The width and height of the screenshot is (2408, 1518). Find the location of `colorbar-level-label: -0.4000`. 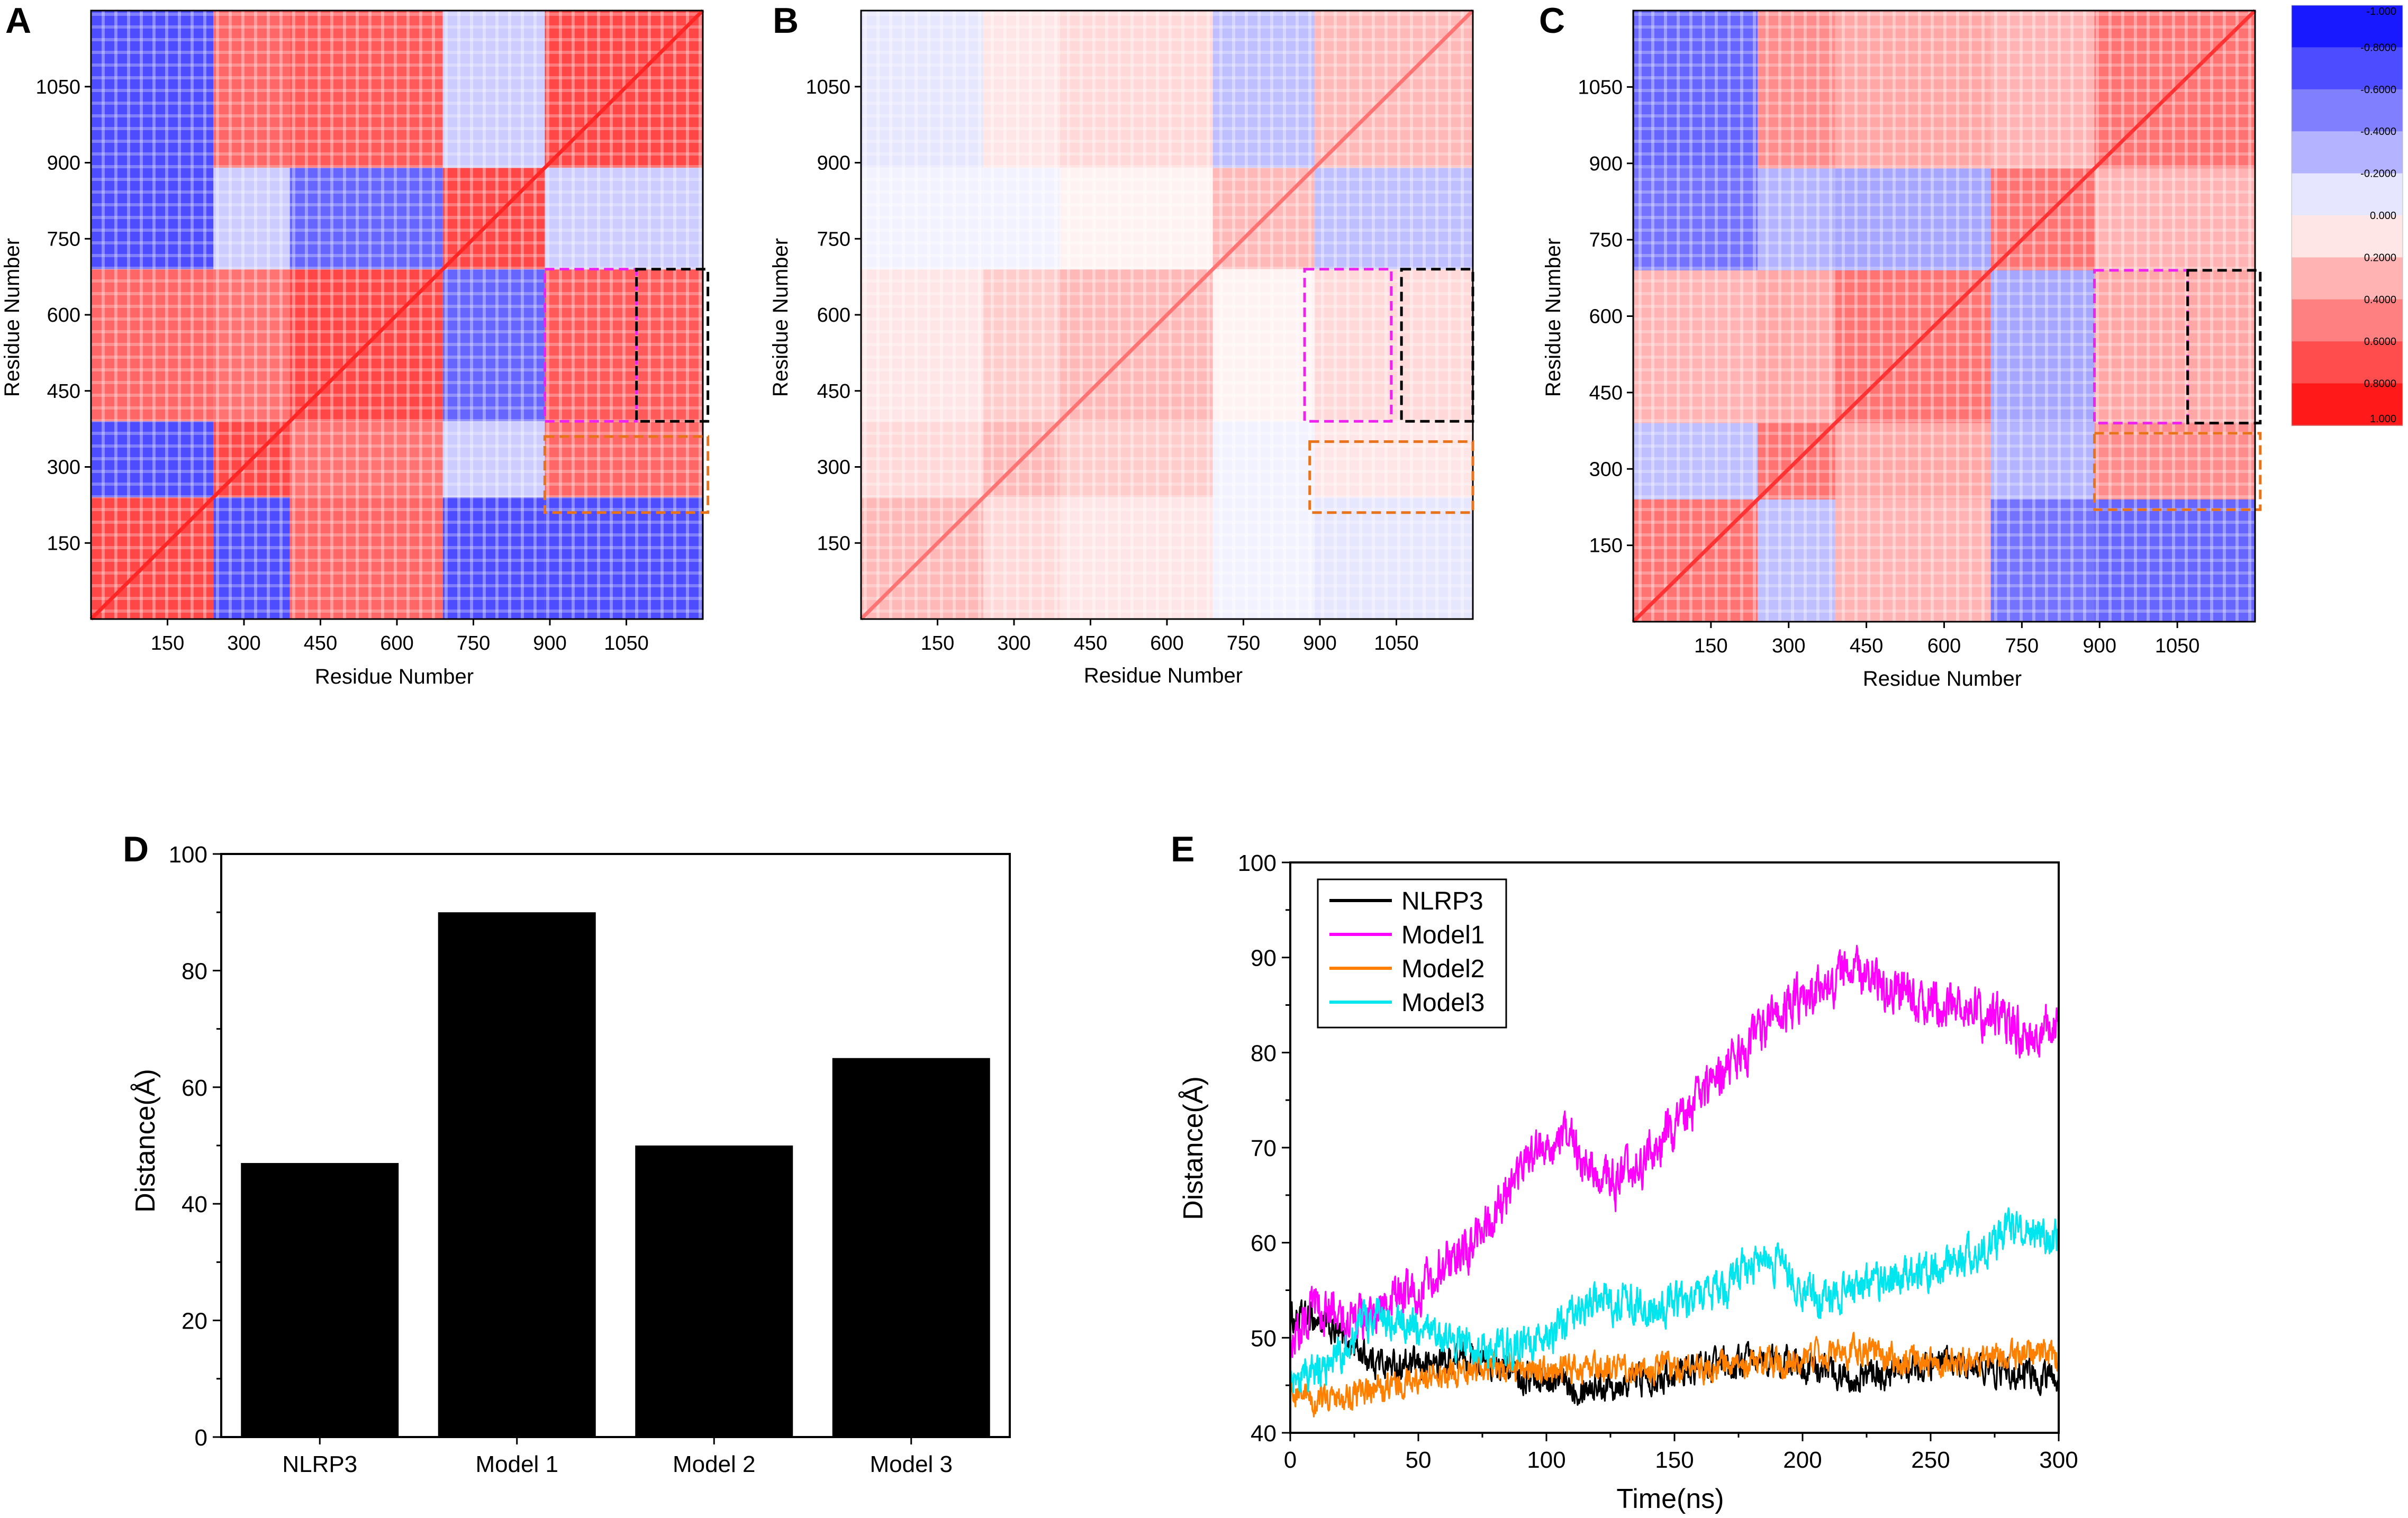

colorbar-level-label: -0.4000 is located at coordinates (2378, 132).